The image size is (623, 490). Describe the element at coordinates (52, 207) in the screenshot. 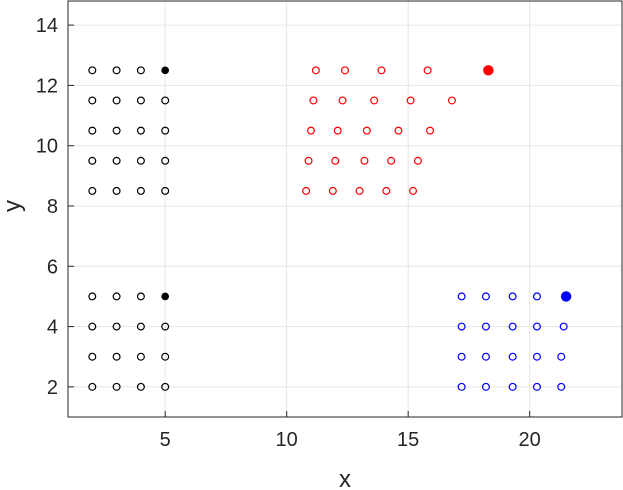

I see `y-tick-label: 8` at that location.